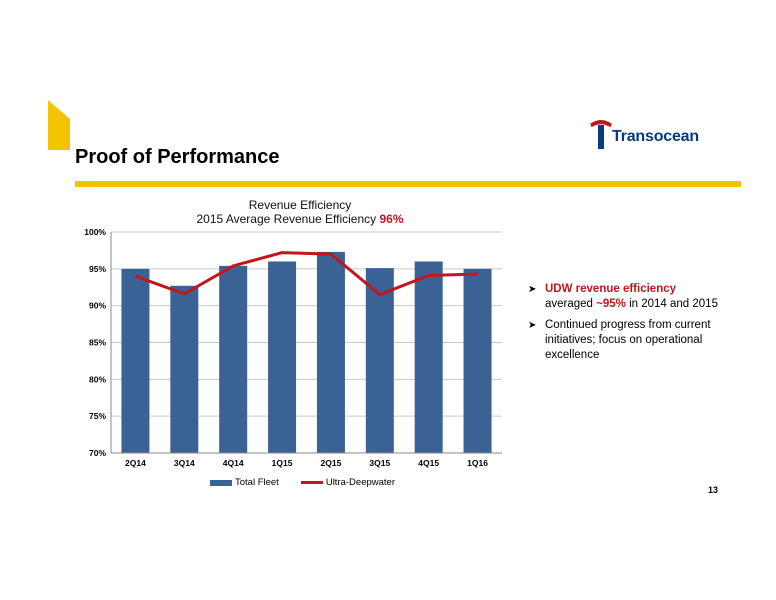 This screenshot has width=776, height=600. Describe the element at coordinates (360, 482) in the screenshot. I see `legend-label-ultra-deepwater: Ultra-Deepwater` at that location.